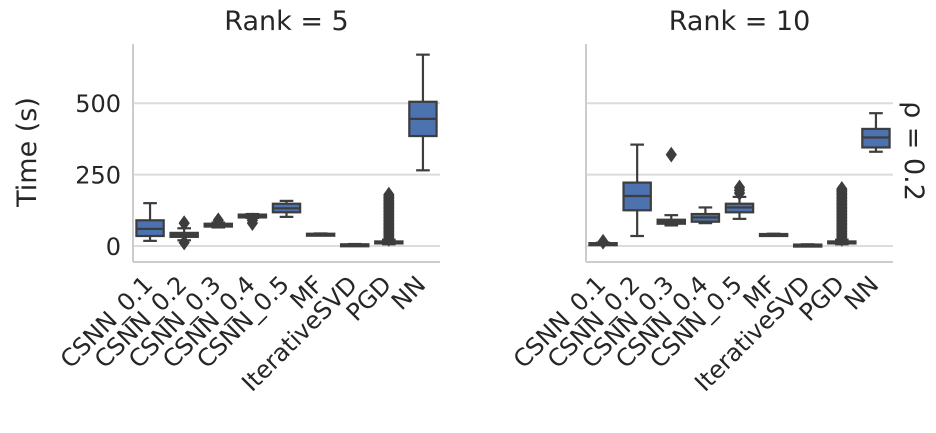 The image size is (936, 433). Describe the element at coordinates (98, 104) in the screenshot. I see `y-tick-label-500: 500` at that location.